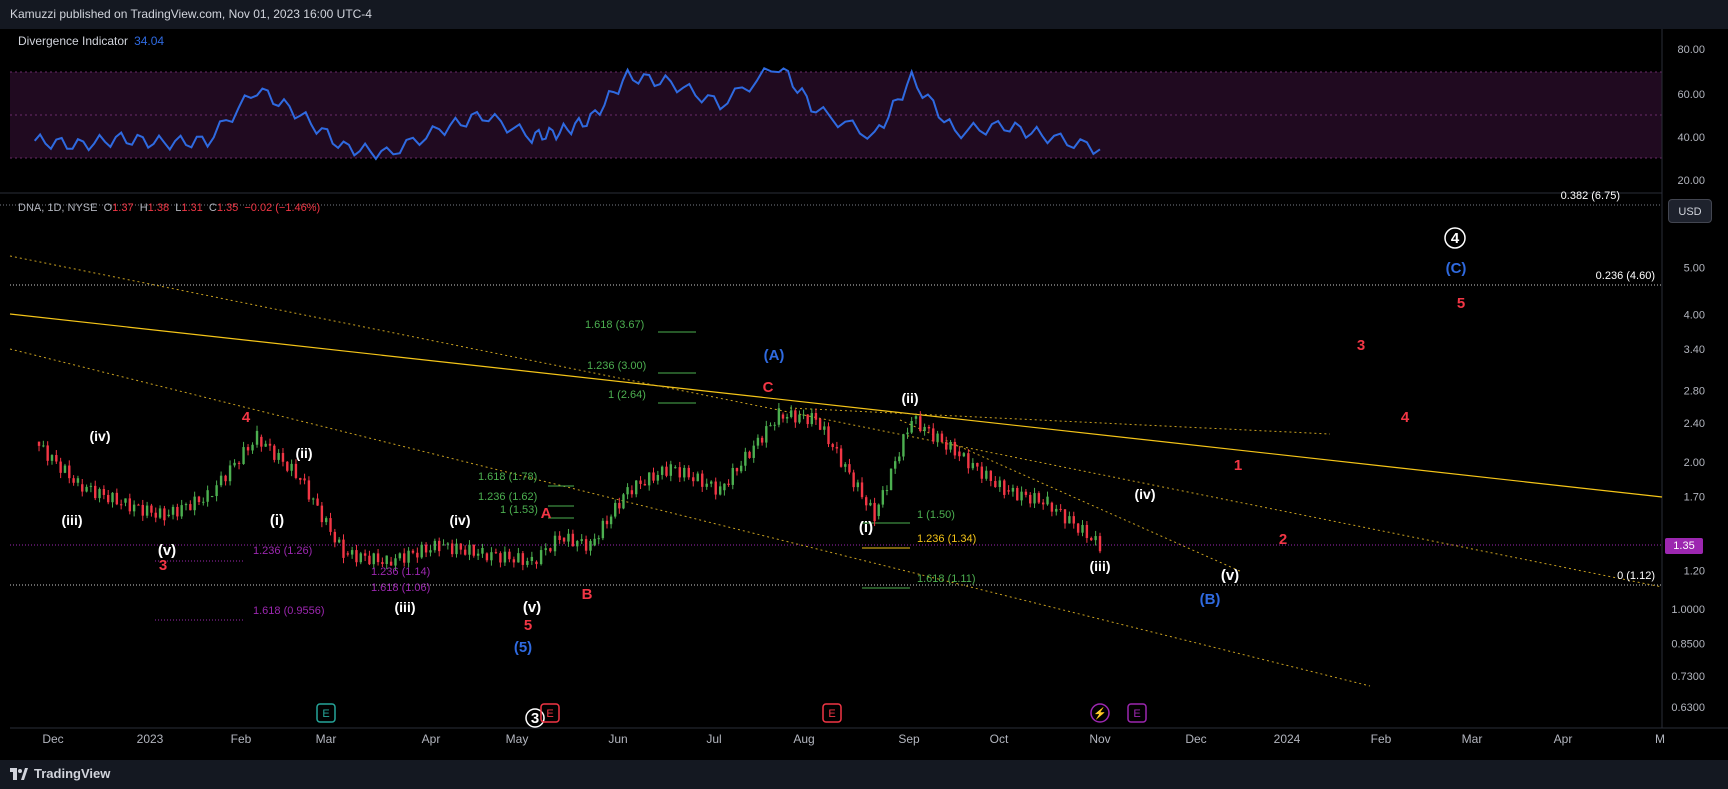  What do you see at coordinates (1238, 465) in the screenshot?
I see `wave-label: 1` at bounding box center [1238, 465].